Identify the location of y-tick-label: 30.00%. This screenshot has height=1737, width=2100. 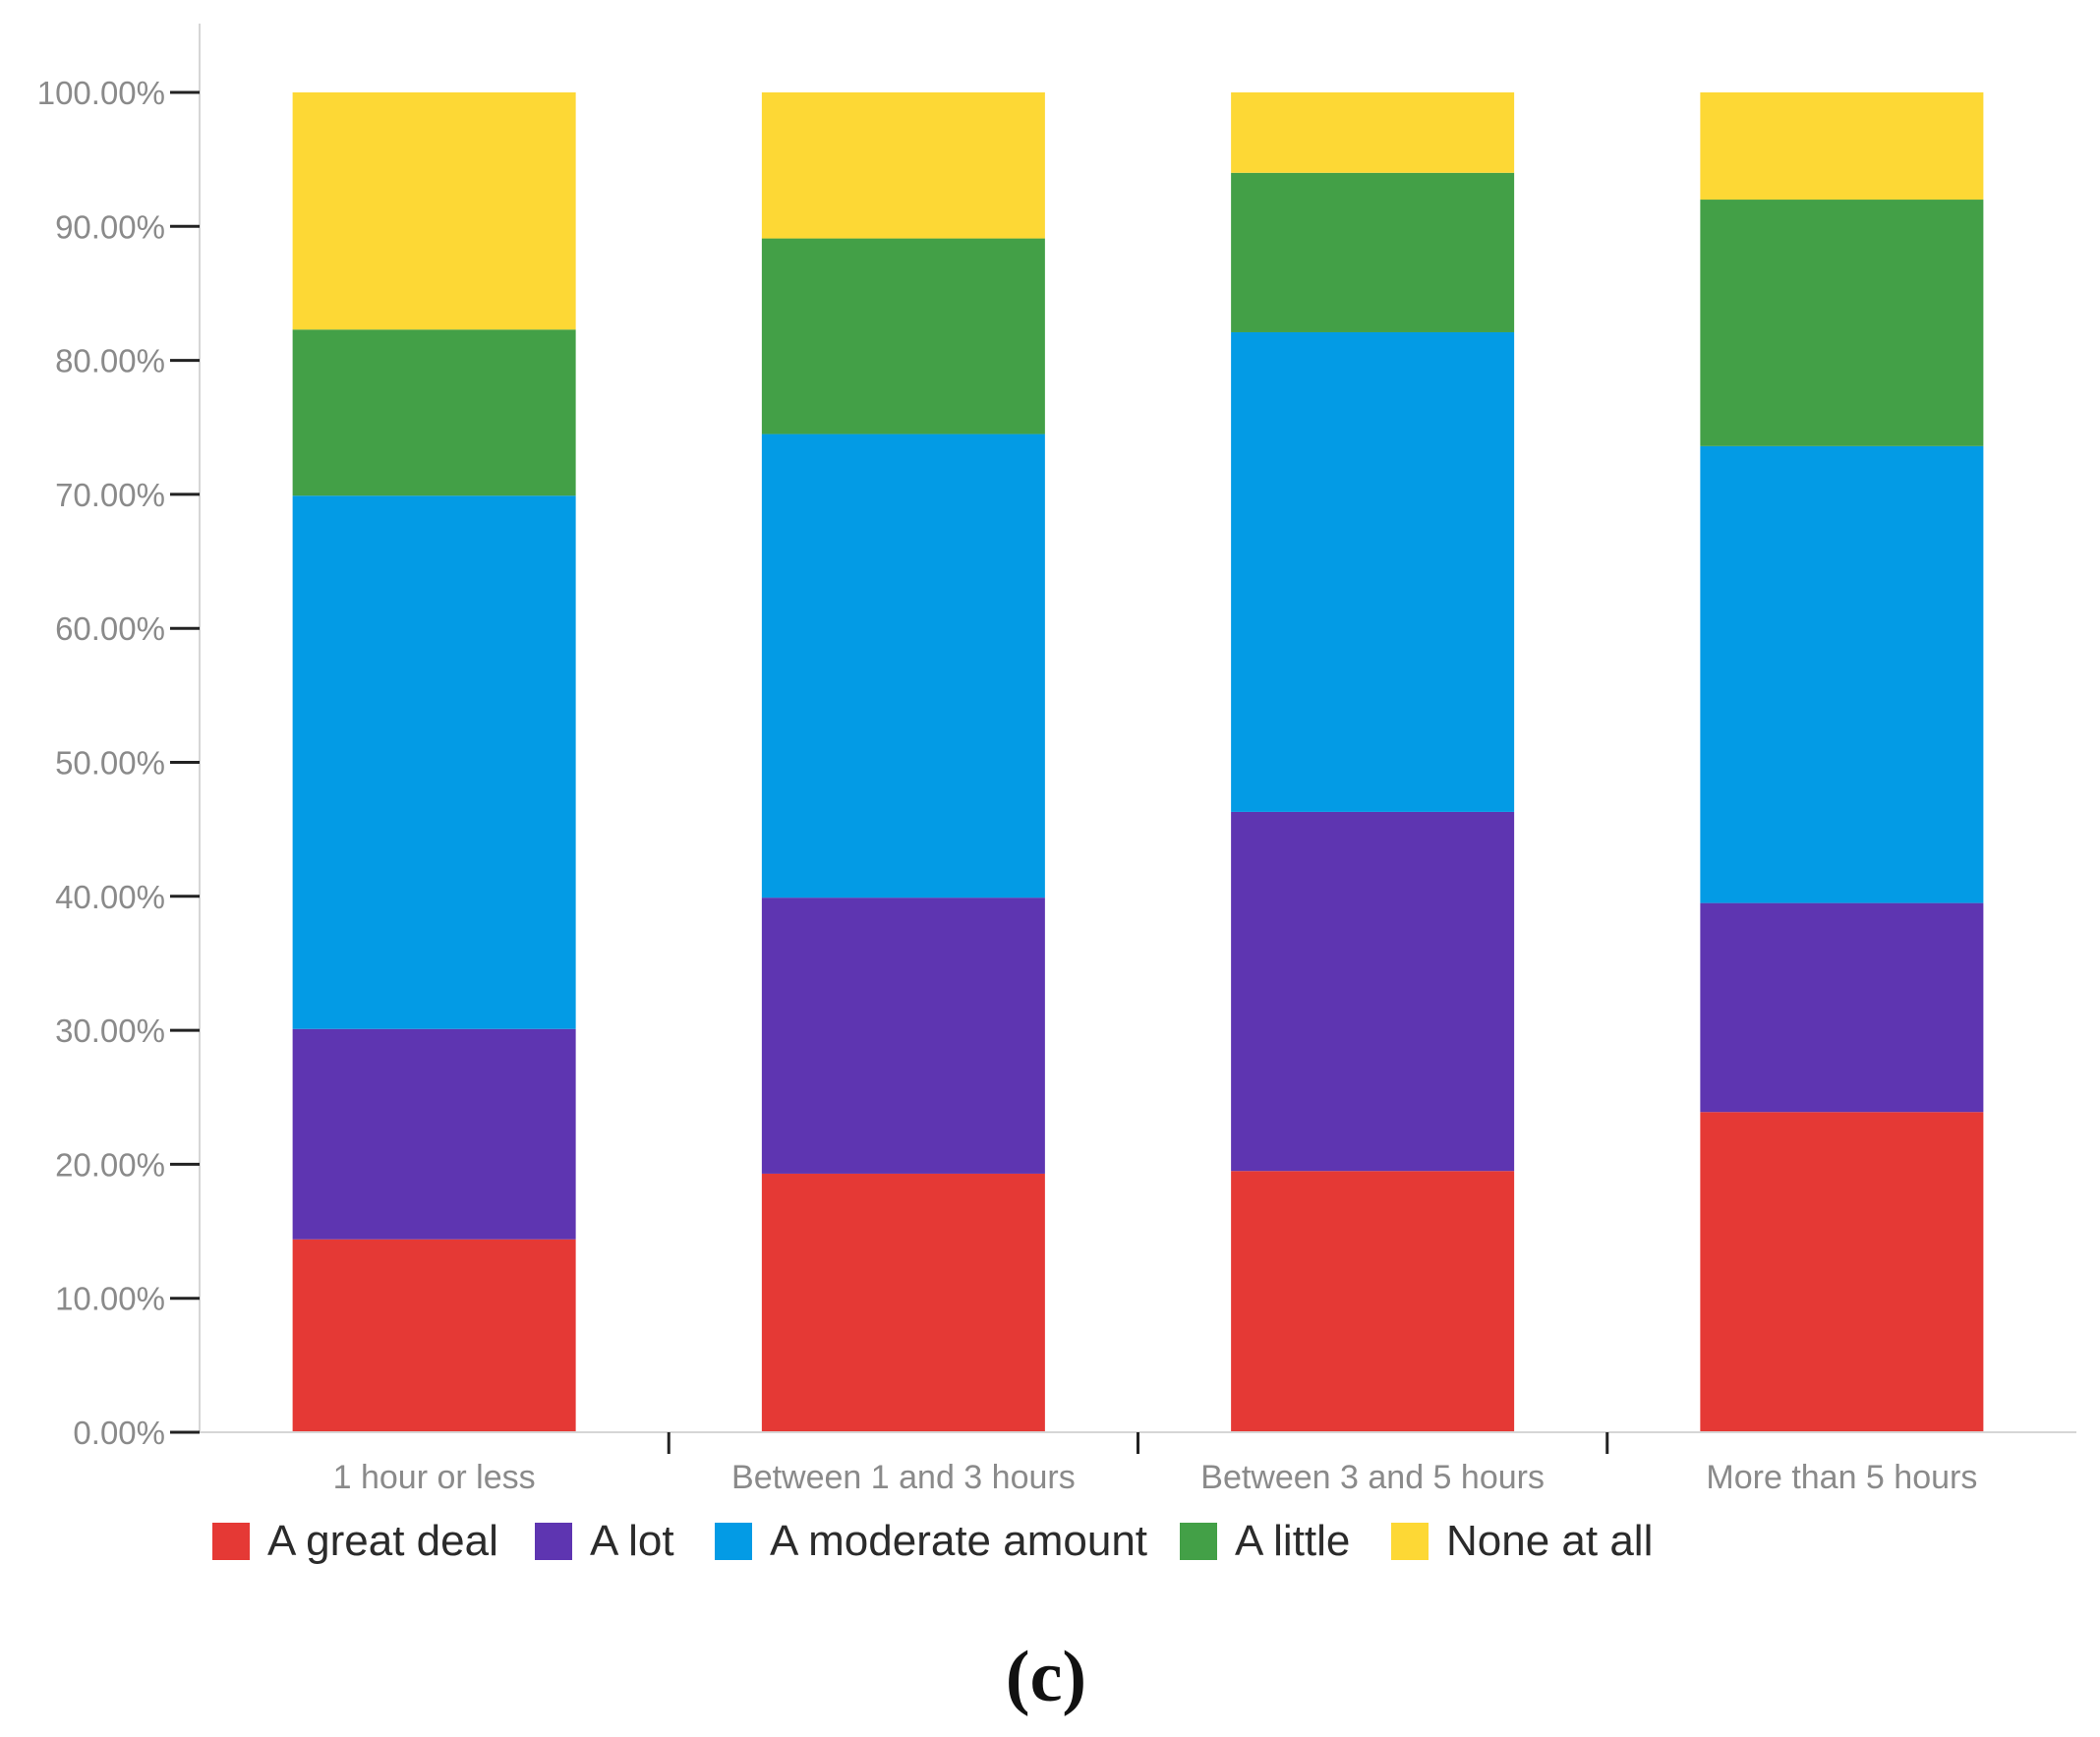
(110, 1031).